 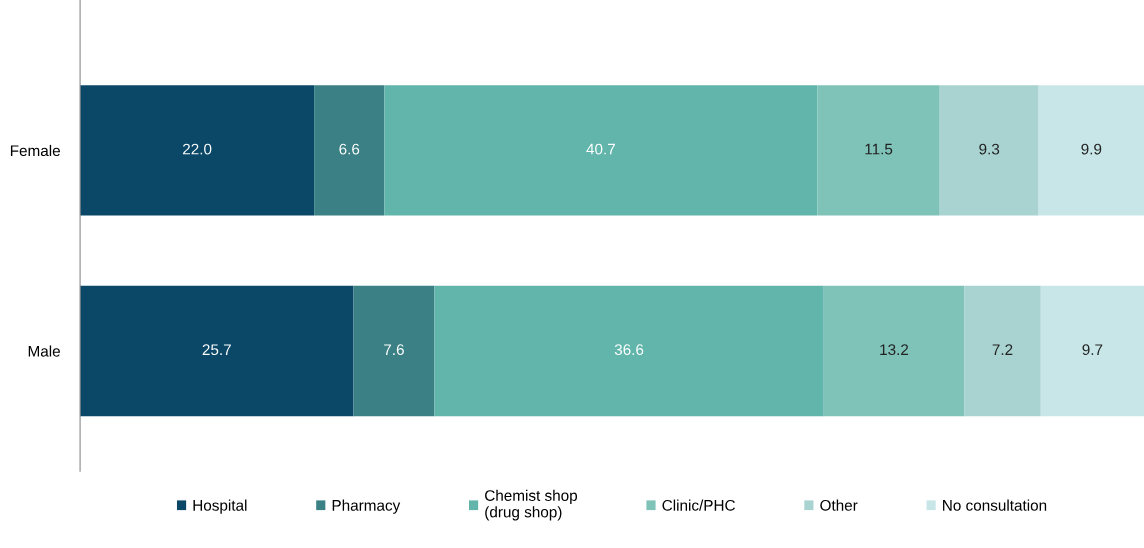 I want to click on data-label: 6.6, so click(x=349, y=149).